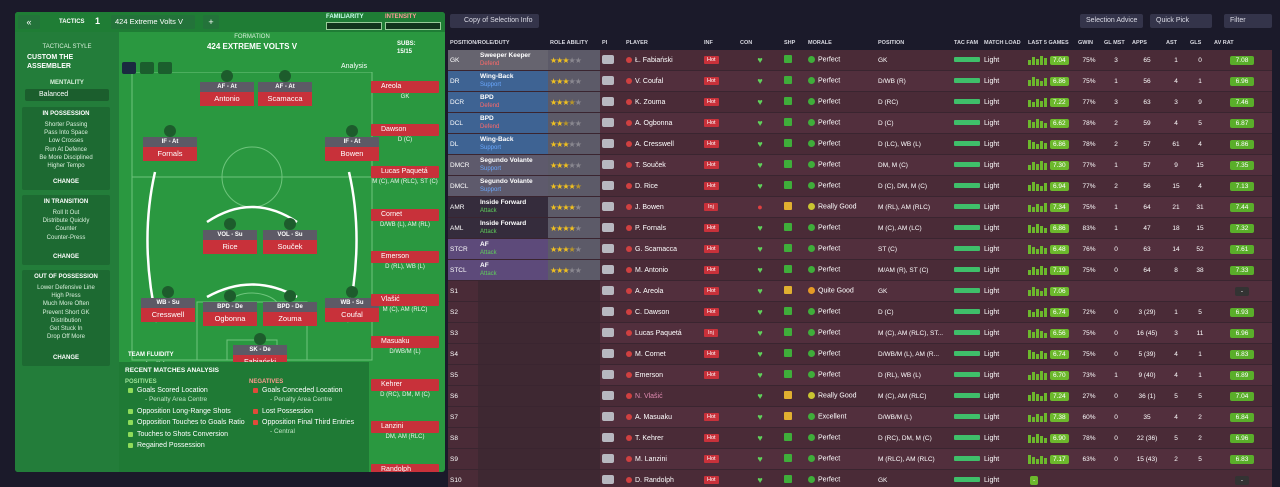 This screenshot has height=487, width=1280. I want to click on column-header: GWIN, so click(1089, 43).